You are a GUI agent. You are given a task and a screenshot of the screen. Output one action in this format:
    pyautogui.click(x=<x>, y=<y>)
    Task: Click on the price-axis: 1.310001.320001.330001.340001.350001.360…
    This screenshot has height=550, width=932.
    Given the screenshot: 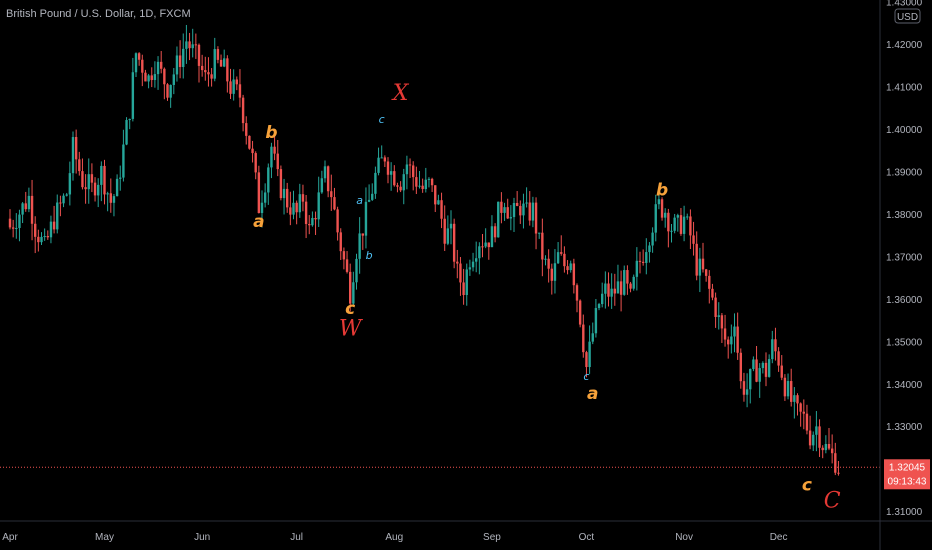 What is the action you would take?
    pyautogui.click(x=904, y=259)
    